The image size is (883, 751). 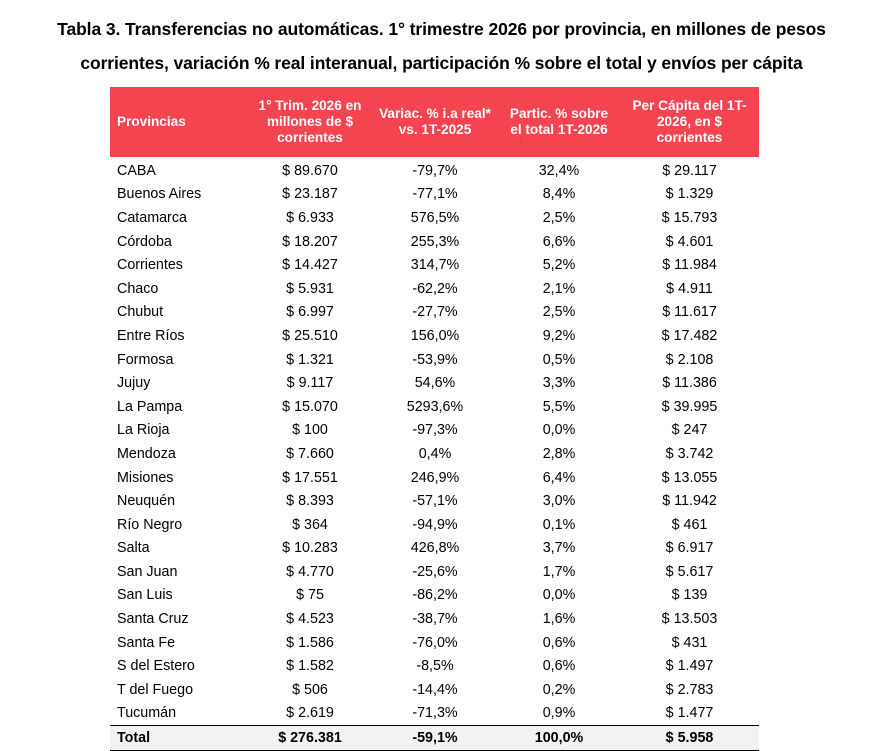 What do you see at coordinates (434, 313) in the screenshot?
I see `table-row: Chubut $ 6.997 -27,7% 2,5% $ 11.617` at bounding box center [434, 313].